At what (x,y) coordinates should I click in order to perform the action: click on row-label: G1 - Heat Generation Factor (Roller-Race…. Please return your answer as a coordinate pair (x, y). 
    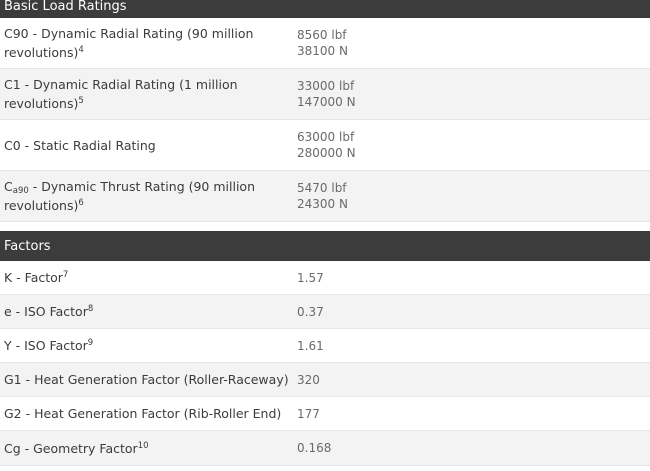
    Looking at the image, I should click on (146, 379).